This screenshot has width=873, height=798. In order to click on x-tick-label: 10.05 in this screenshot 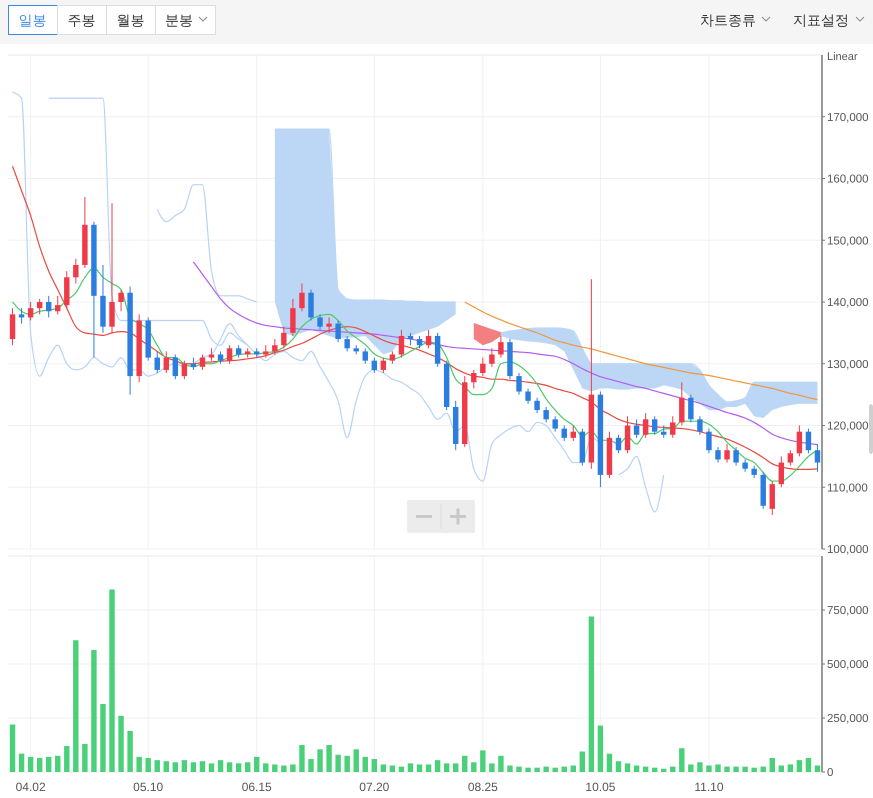, I will do `click(600, 787)`.